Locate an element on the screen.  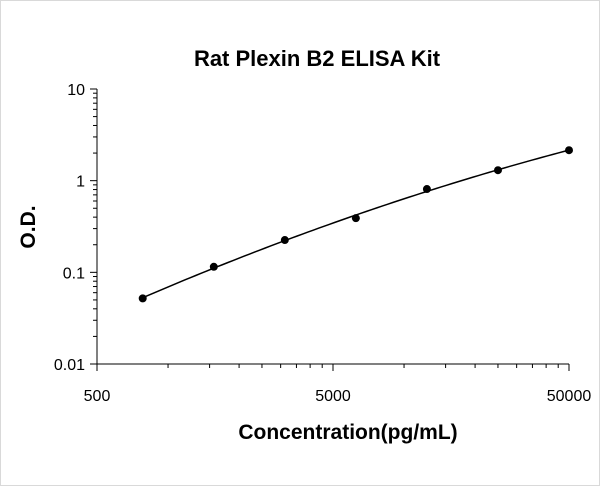
y-tick-label: 10 is located at coordinates (76, 90).